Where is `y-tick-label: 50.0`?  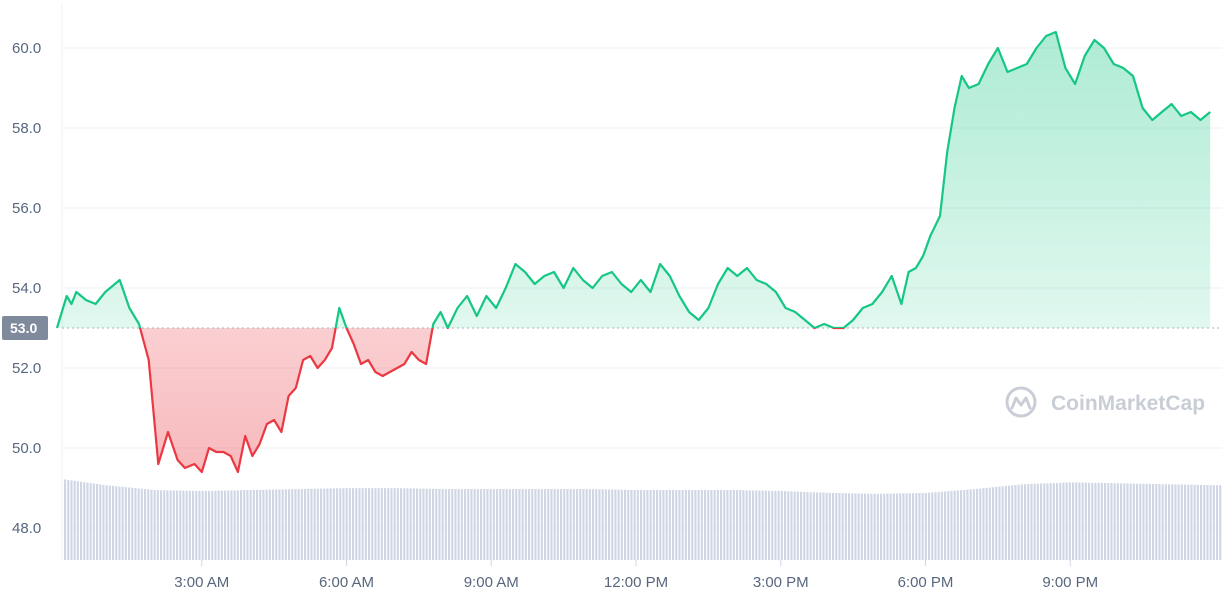 y-tick-label: 50.0 is located at coordinates (26, 448).